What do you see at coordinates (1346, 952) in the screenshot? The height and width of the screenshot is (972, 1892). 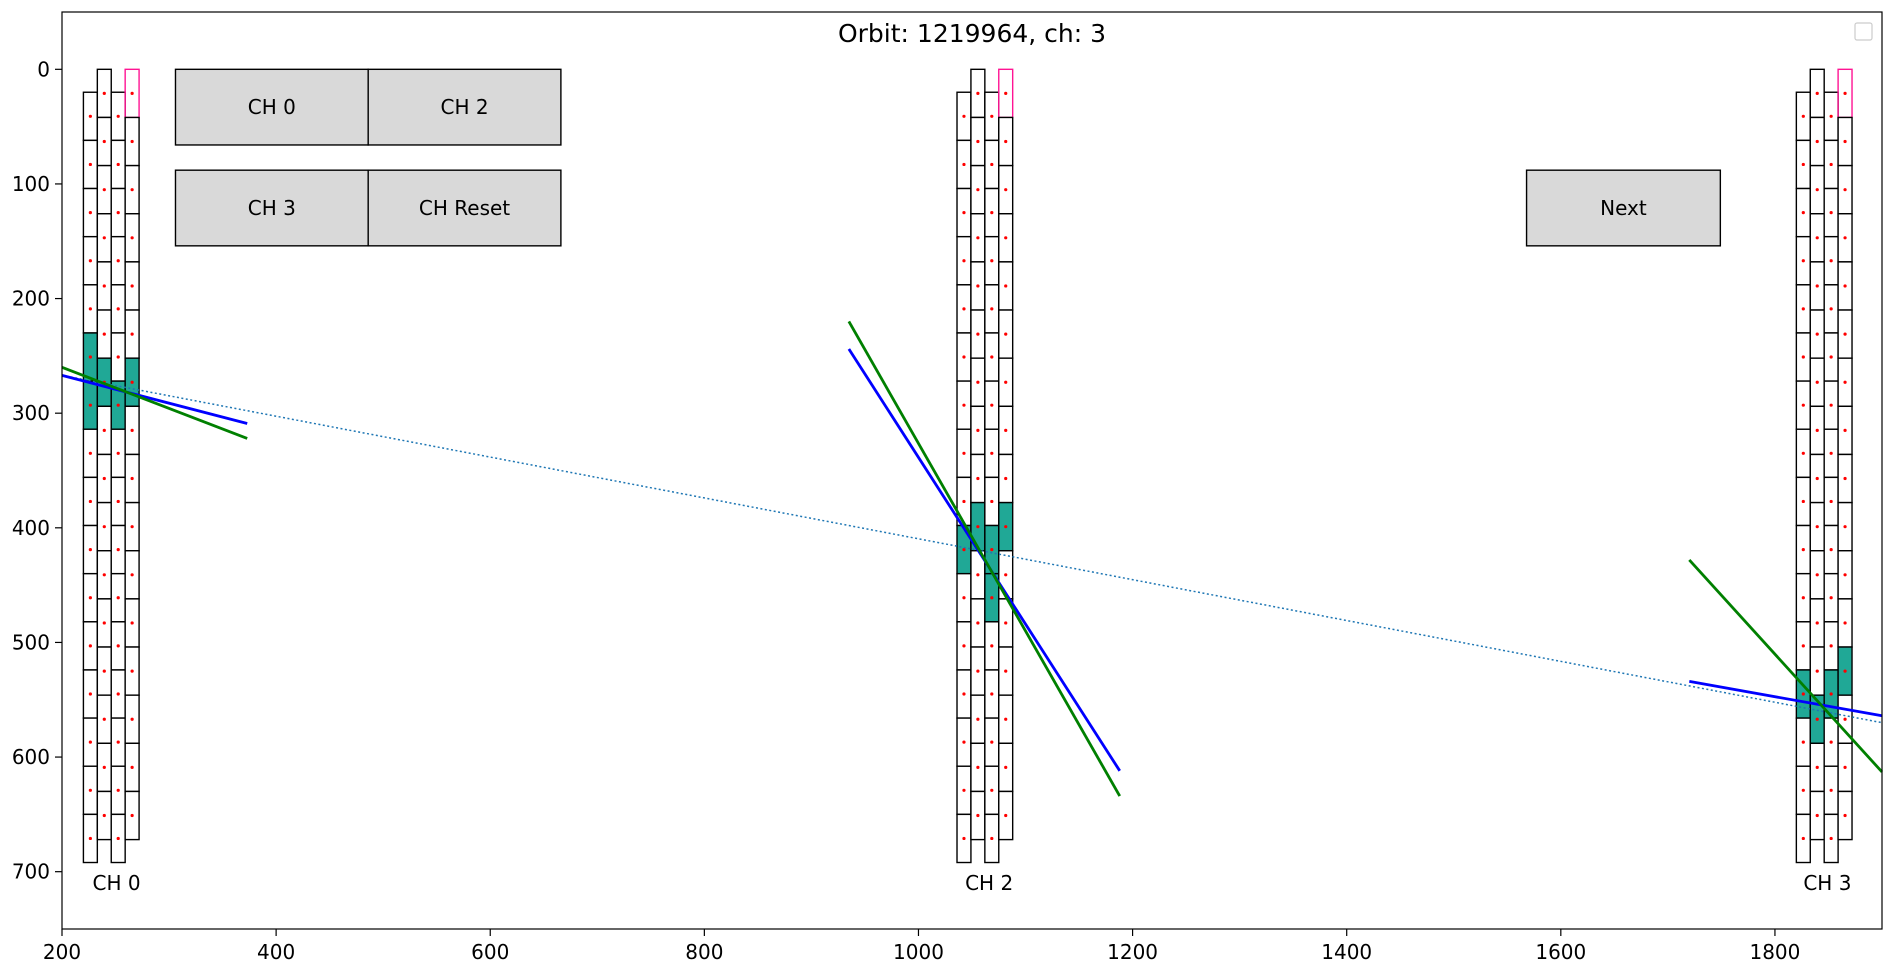 I see `x-tick-label: 1400` at bounding box center [1346, 952].